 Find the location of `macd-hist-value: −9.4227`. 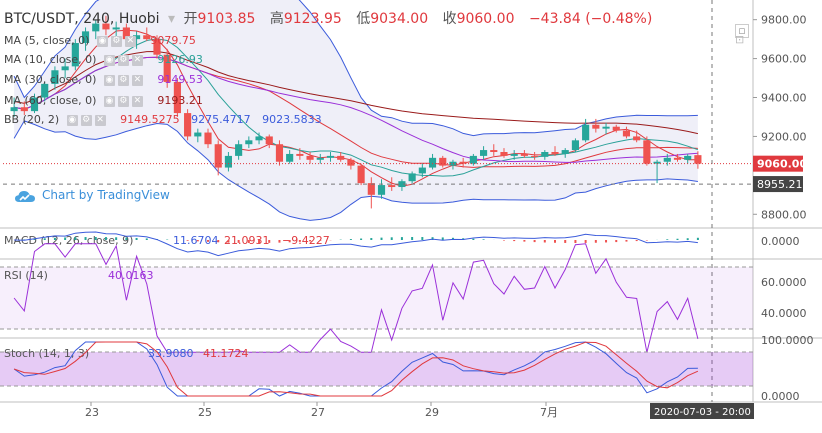

macd-hist-value: −9.4227 is located at coordinates (306, 240).